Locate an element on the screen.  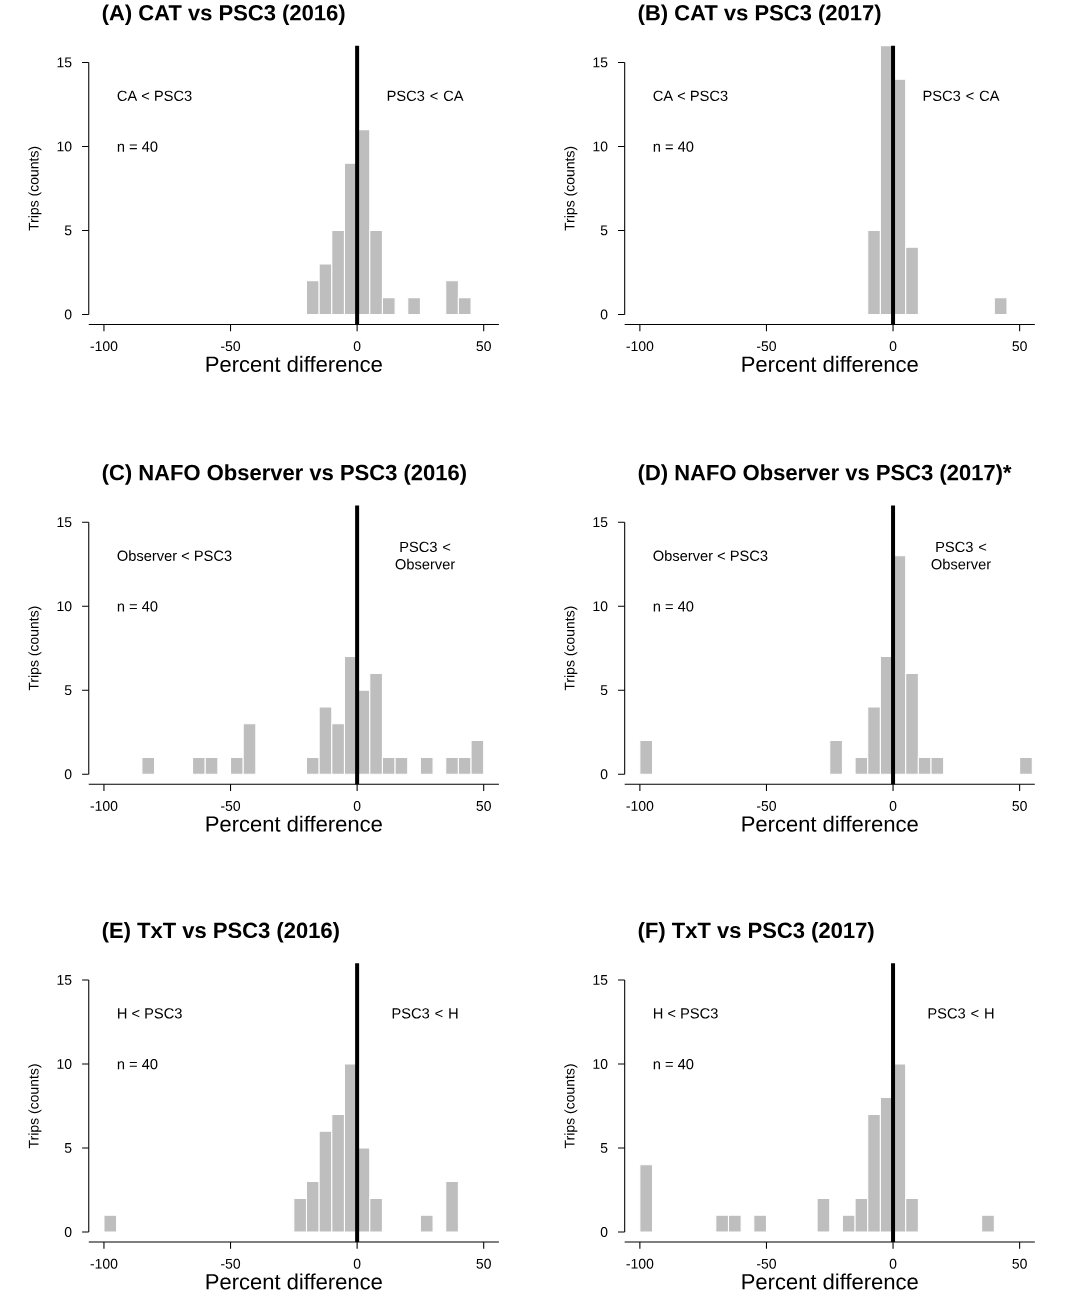
chart-title: (F) TxT vs PSC3 (2017) is located at coordinates (756, 932).